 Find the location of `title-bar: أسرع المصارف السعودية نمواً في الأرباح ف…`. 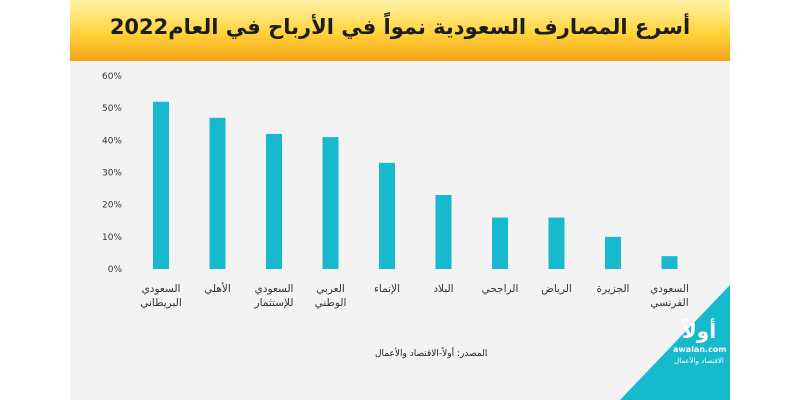

title-bar: أسرع المصارف السعودية نمواً في الأرباح ف… is located at coordinates (400, 30).